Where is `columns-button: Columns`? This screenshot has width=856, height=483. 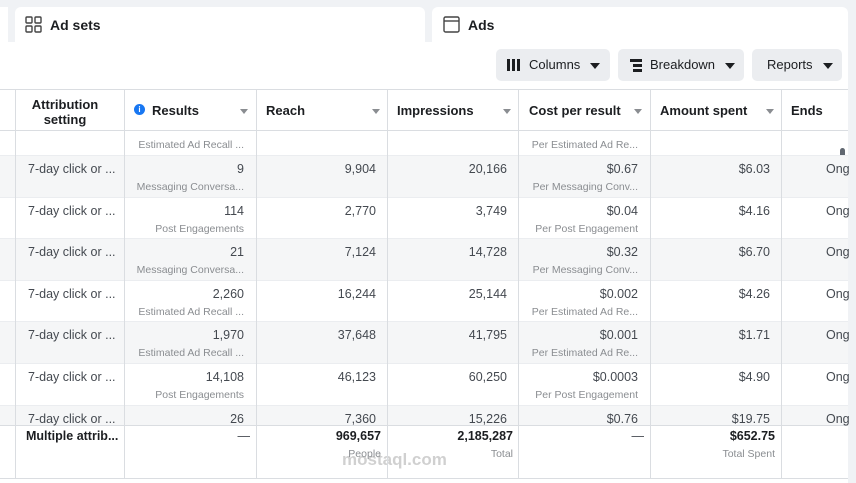 columns-button: Columns is located at coordinates (553, 65).